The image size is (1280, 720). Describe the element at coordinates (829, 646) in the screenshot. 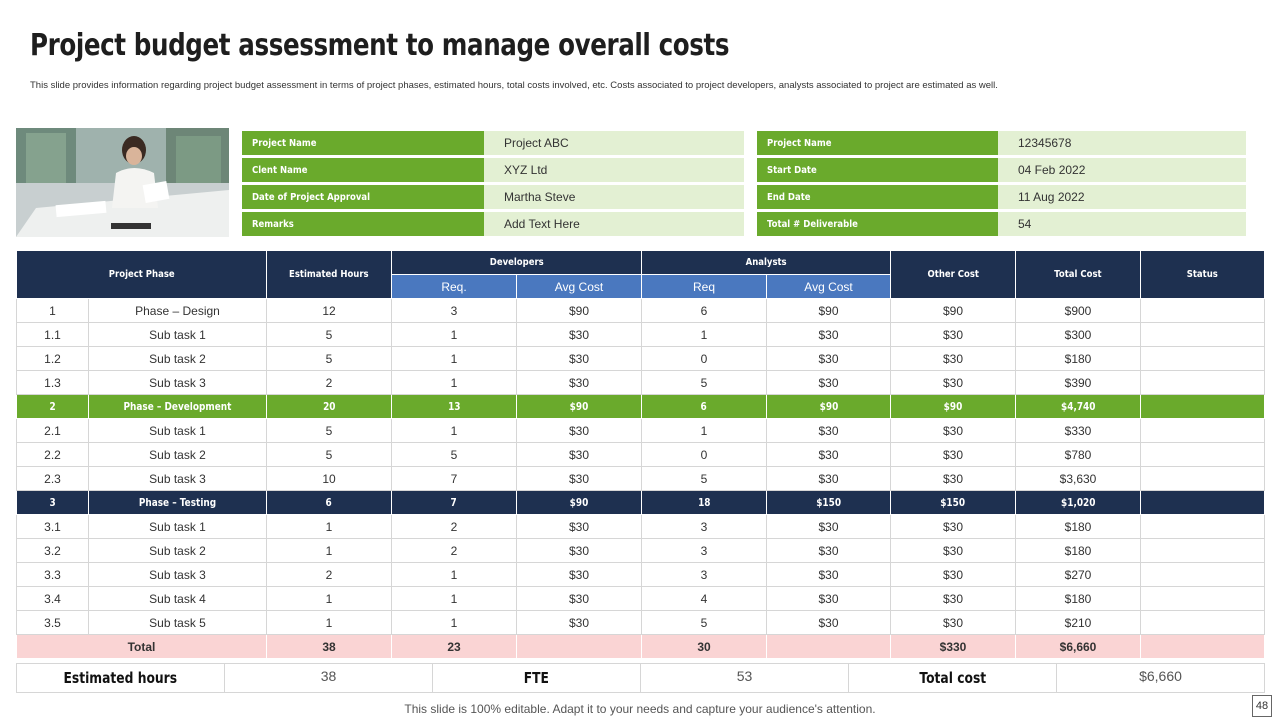

I see `total-analyst-avg` at that location.